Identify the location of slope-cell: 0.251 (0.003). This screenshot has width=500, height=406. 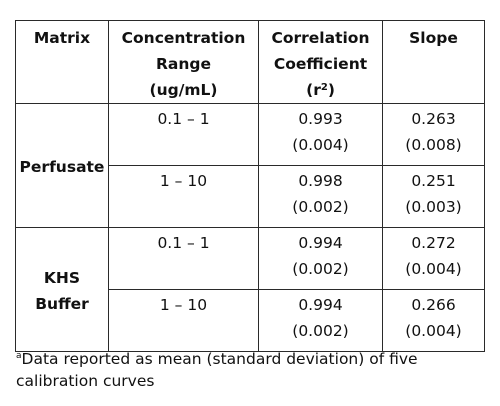
(433, 196).